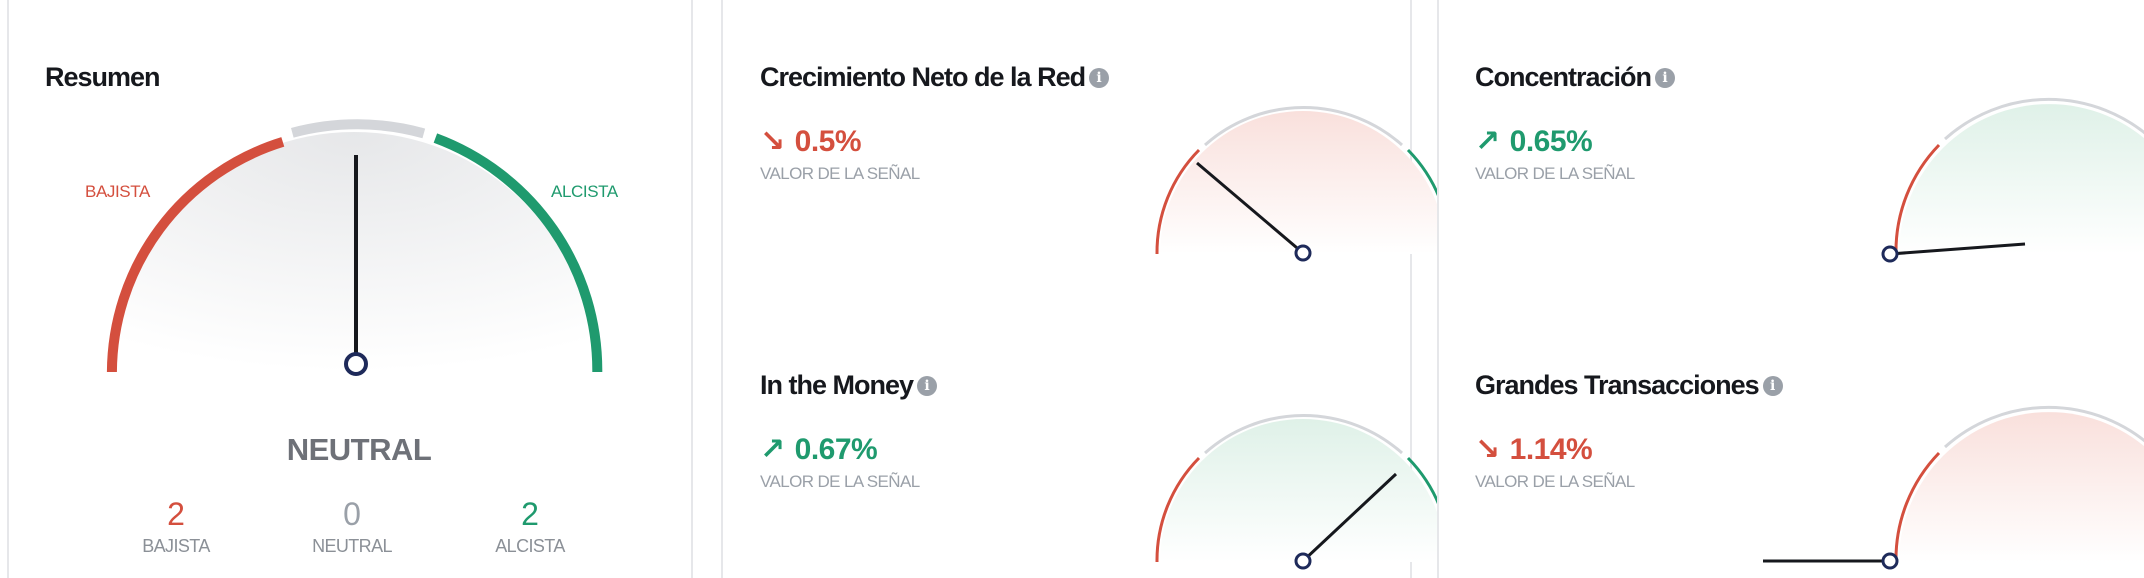 This screenshot has width=2144, height=578. Describe the element at coordinates (840, 481) in the screenshot. I see `in-the-money-value-label: VALOR DE LA SEÑAL` at that location.